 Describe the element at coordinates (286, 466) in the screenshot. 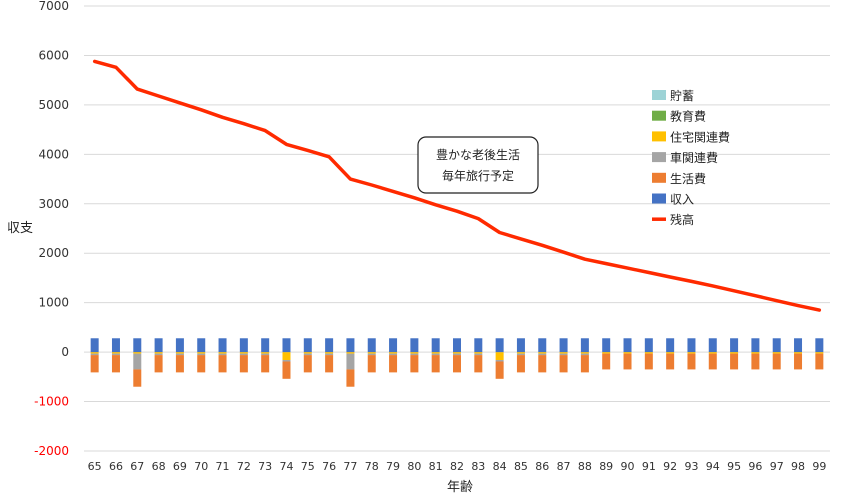

I see `x-tick-label: 74` at that location.